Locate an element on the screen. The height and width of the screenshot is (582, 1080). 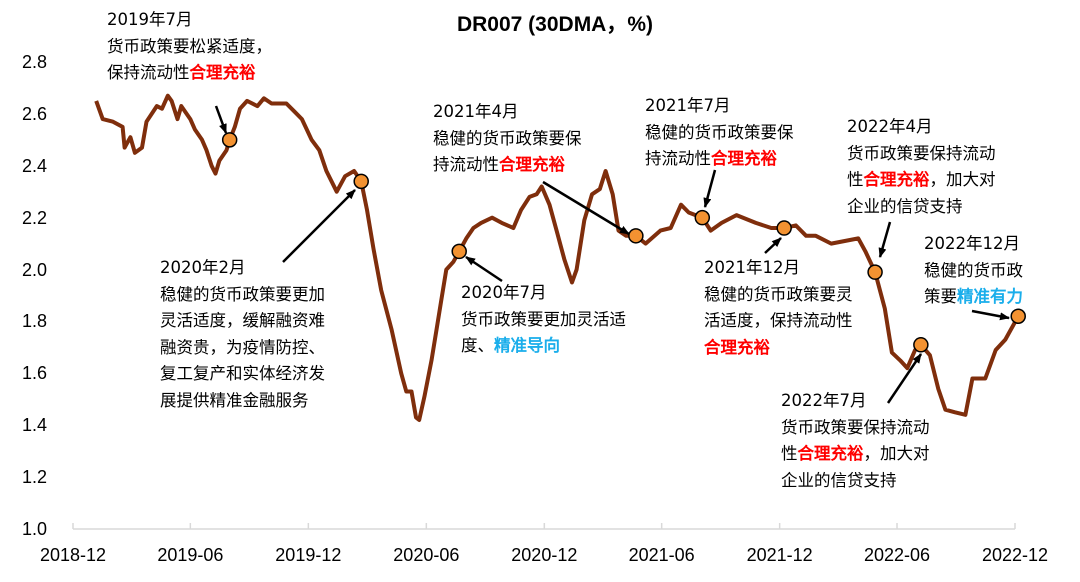
annotation-segment: 2020年7月 is located at coordinates (504, 292).